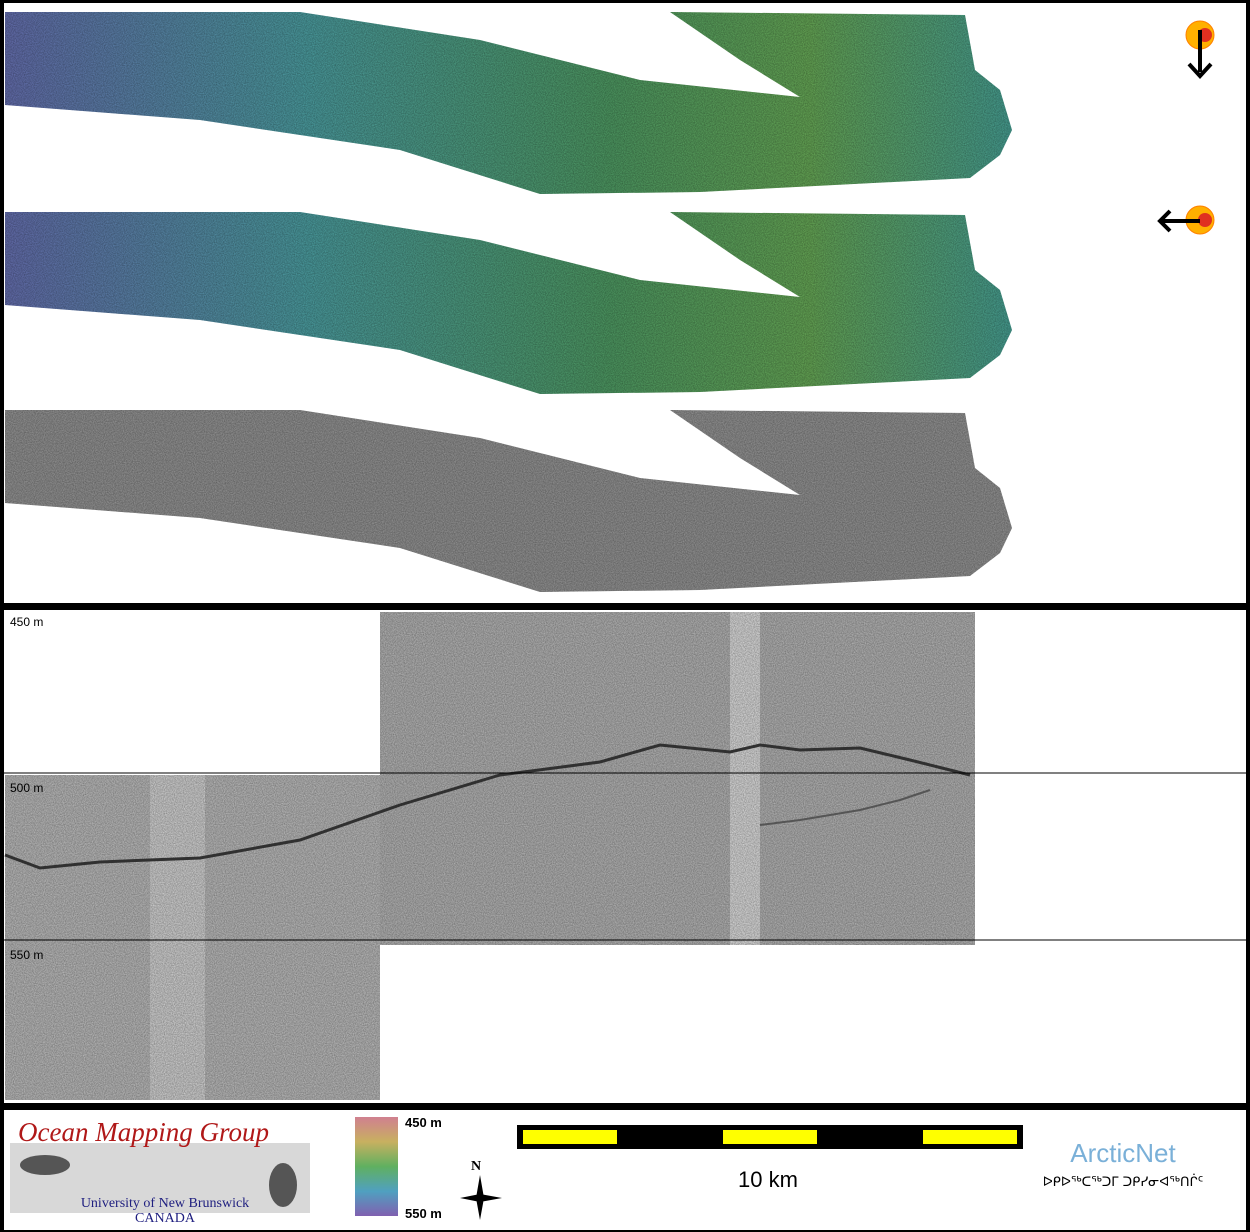 This screenshot has width=1250, height=1232. Describe the element at coordinates (1186, 127) in the screenshot. I see `sun-icon` at that location.